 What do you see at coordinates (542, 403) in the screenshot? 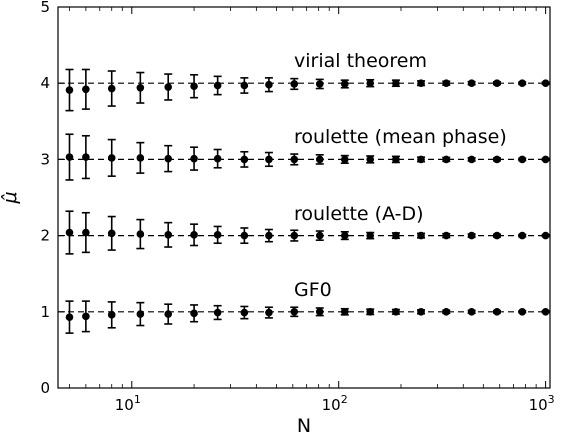
I see `x-tick-label: 10³` at bounding box center [542, 403].